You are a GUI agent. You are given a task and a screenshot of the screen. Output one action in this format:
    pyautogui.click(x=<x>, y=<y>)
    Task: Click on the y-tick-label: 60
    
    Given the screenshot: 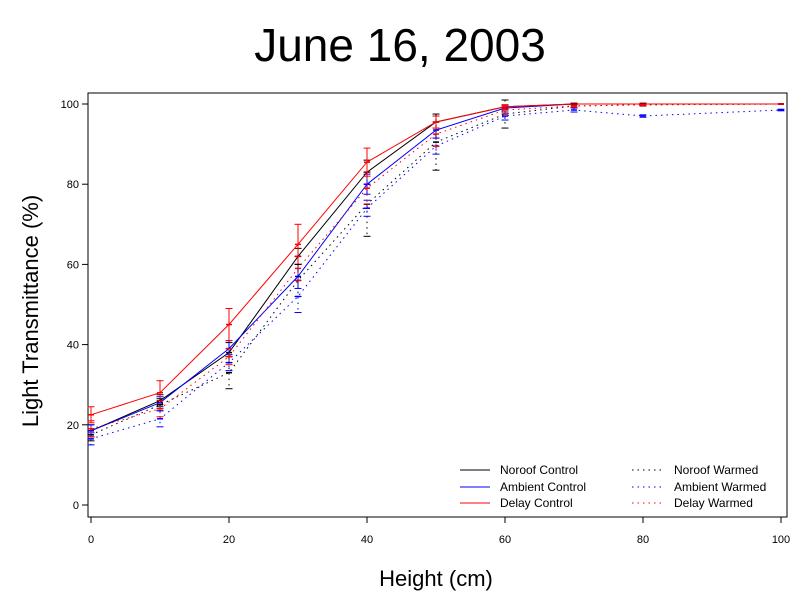 What is the action you would take?
    pyautogui.click(x=73, y=265)
    